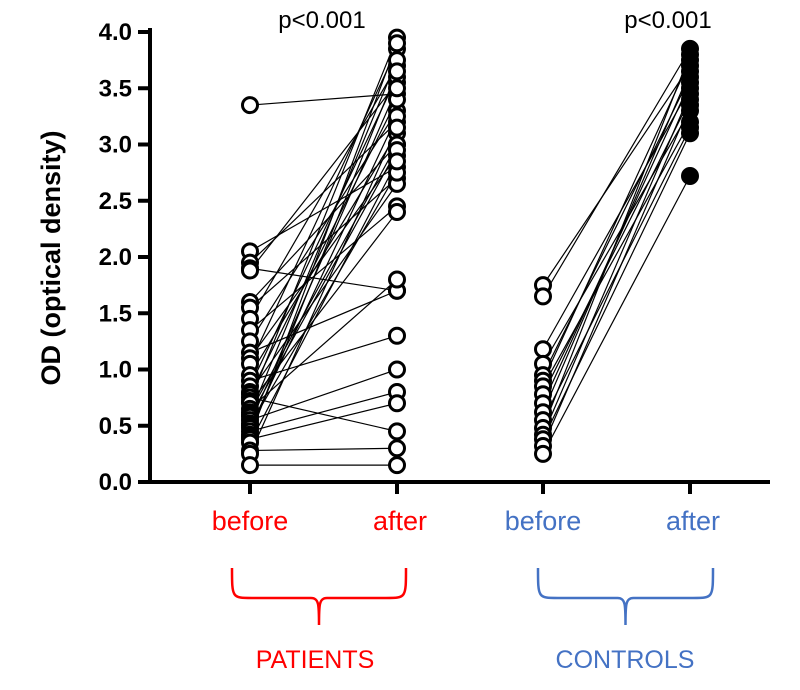  Describe the element at coordinates (115, 145) in the screenshot. I see `y-tick-label: 3.0` at that location.